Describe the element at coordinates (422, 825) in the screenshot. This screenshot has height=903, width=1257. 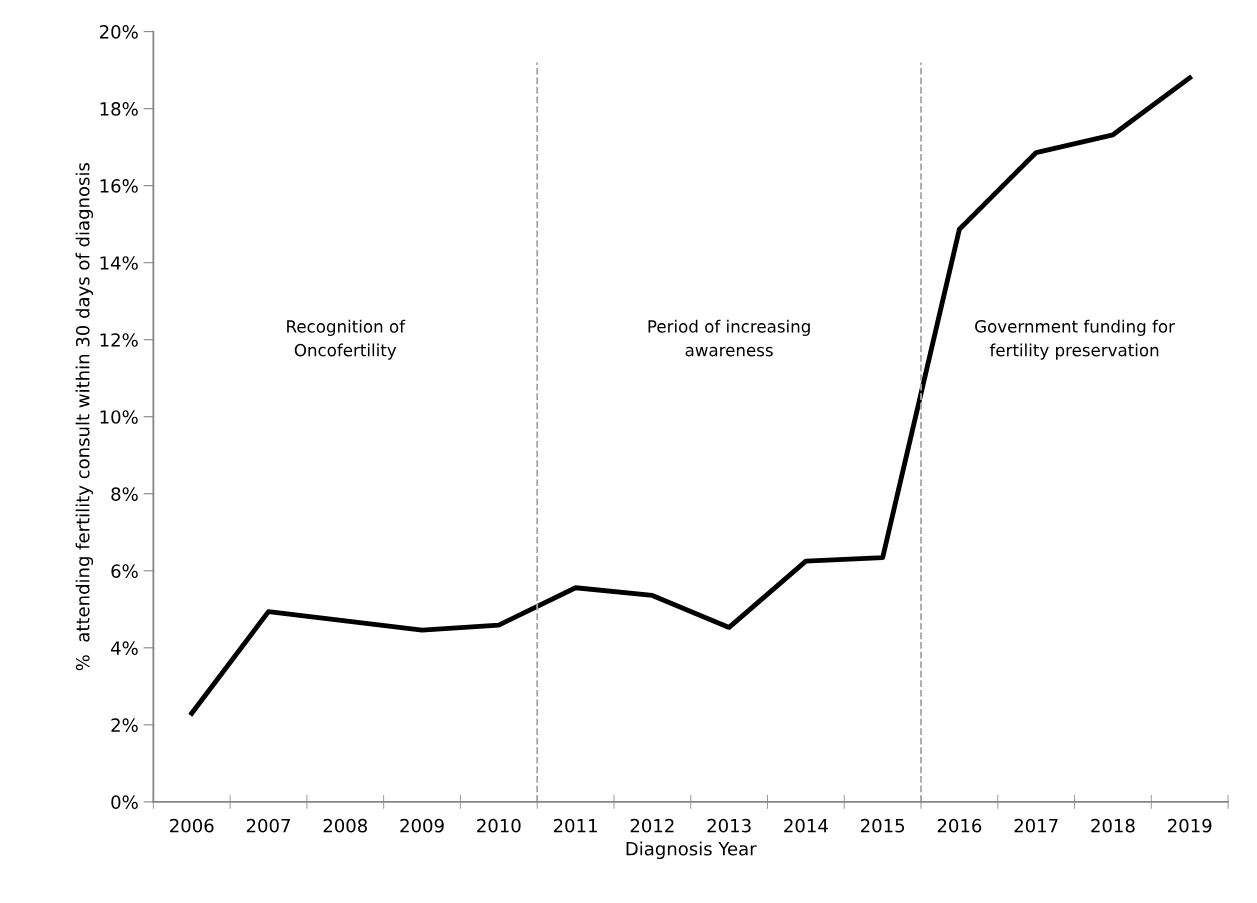
I see `x-tick-label: 2009` at that location.